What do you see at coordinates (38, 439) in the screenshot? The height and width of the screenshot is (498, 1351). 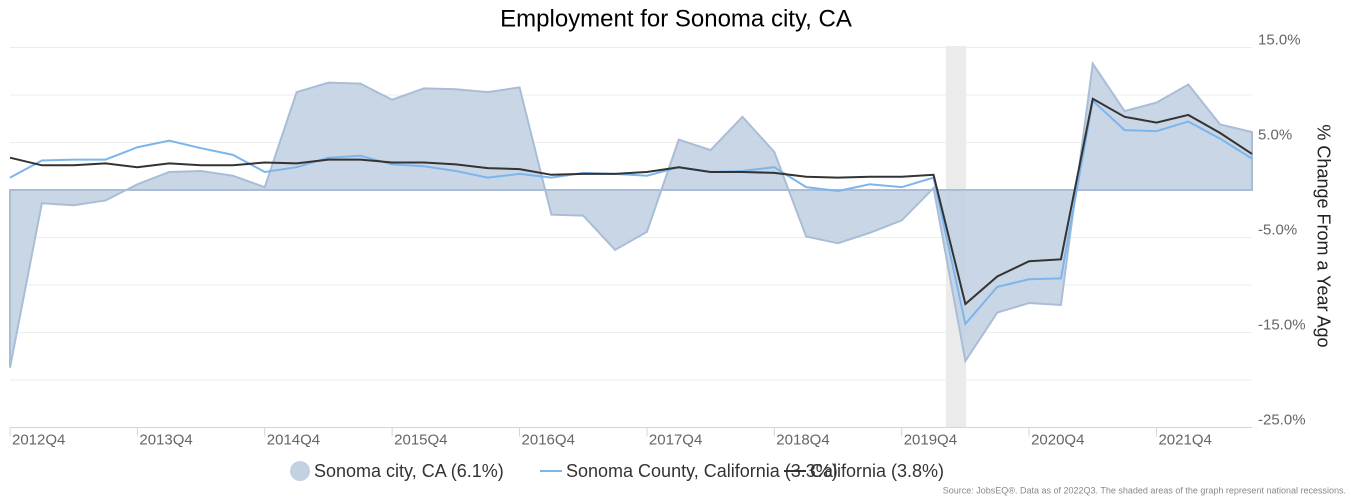 I see `x-tick-label: 2012Q4` at bounding box center [38, 439].